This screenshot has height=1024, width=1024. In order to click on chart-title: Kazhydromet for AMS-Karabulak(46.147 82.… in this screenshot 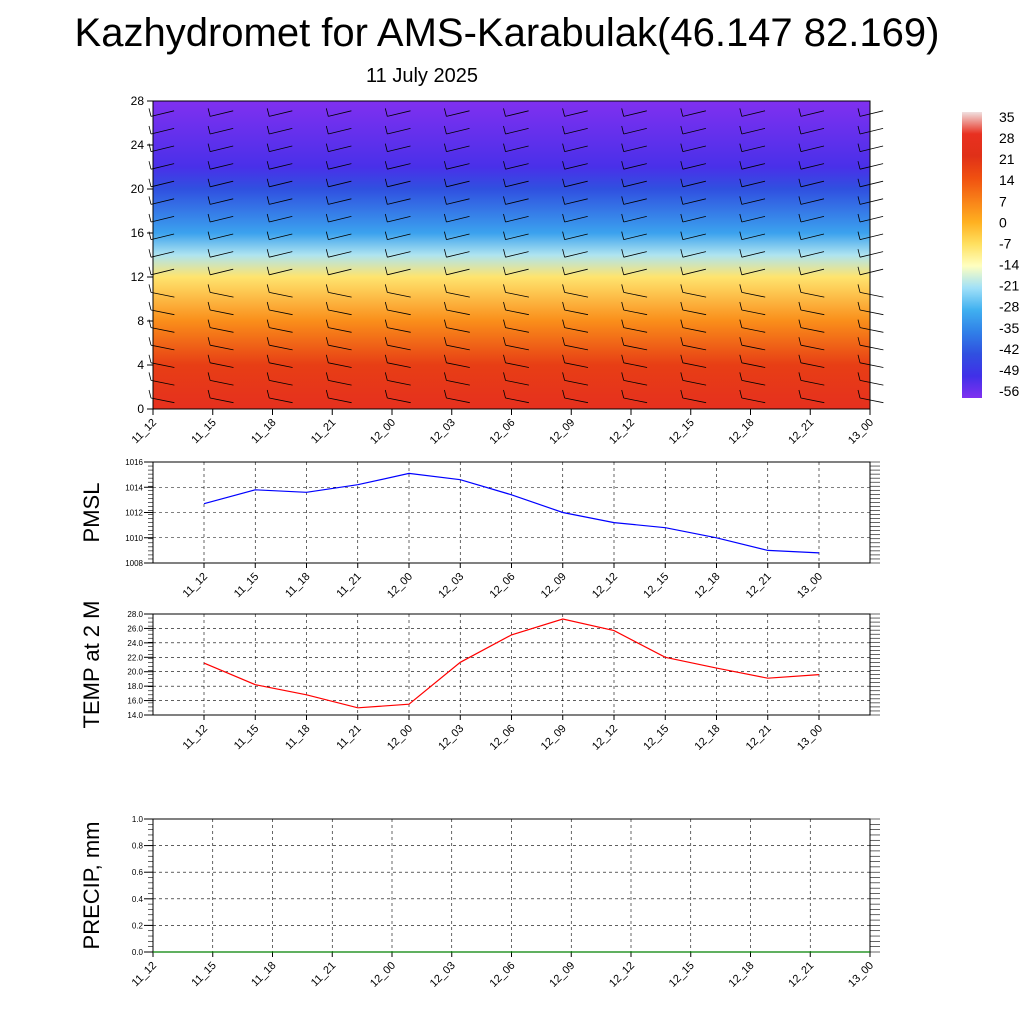, I will do `click(507, 33)`.